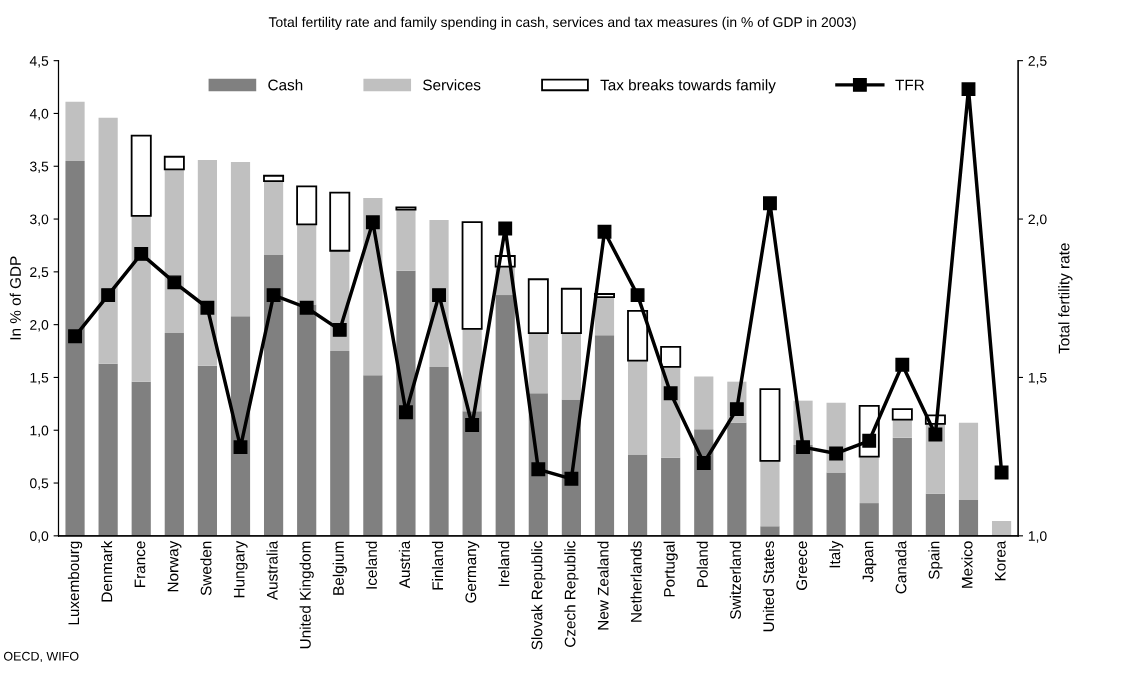  I want to click on x-tick-label: Portugal, so click(670, 569).